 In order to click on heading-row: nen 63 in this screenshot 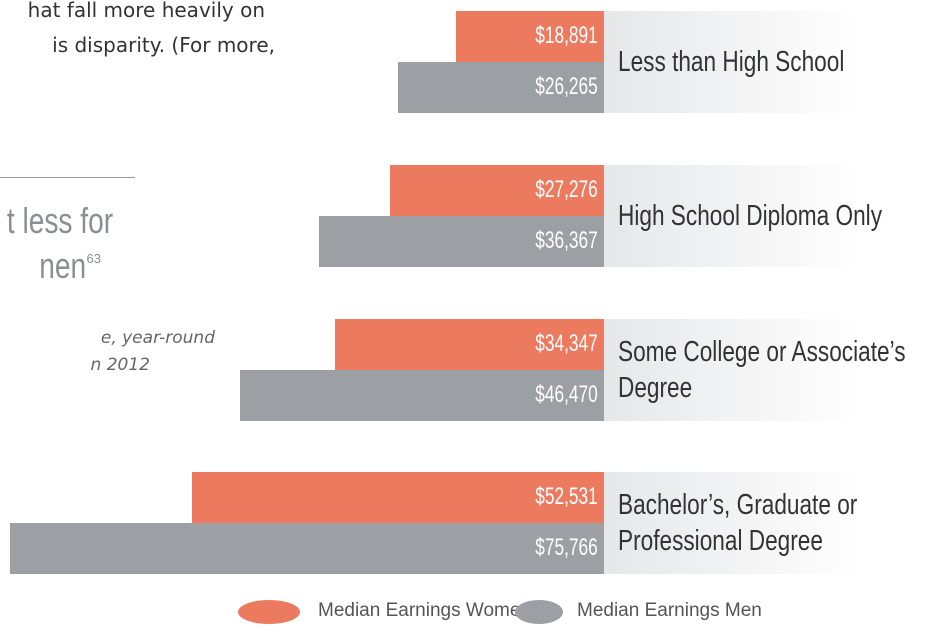, I will do `click(63, 266)`.